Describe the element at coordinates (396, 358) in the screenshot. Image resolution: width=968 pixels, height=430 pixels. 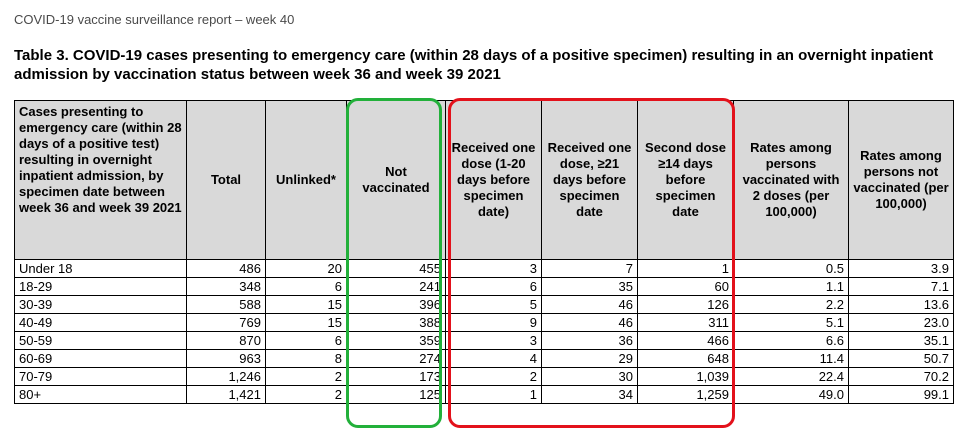
I see `not-vaccinated-cell: 274` at that location.